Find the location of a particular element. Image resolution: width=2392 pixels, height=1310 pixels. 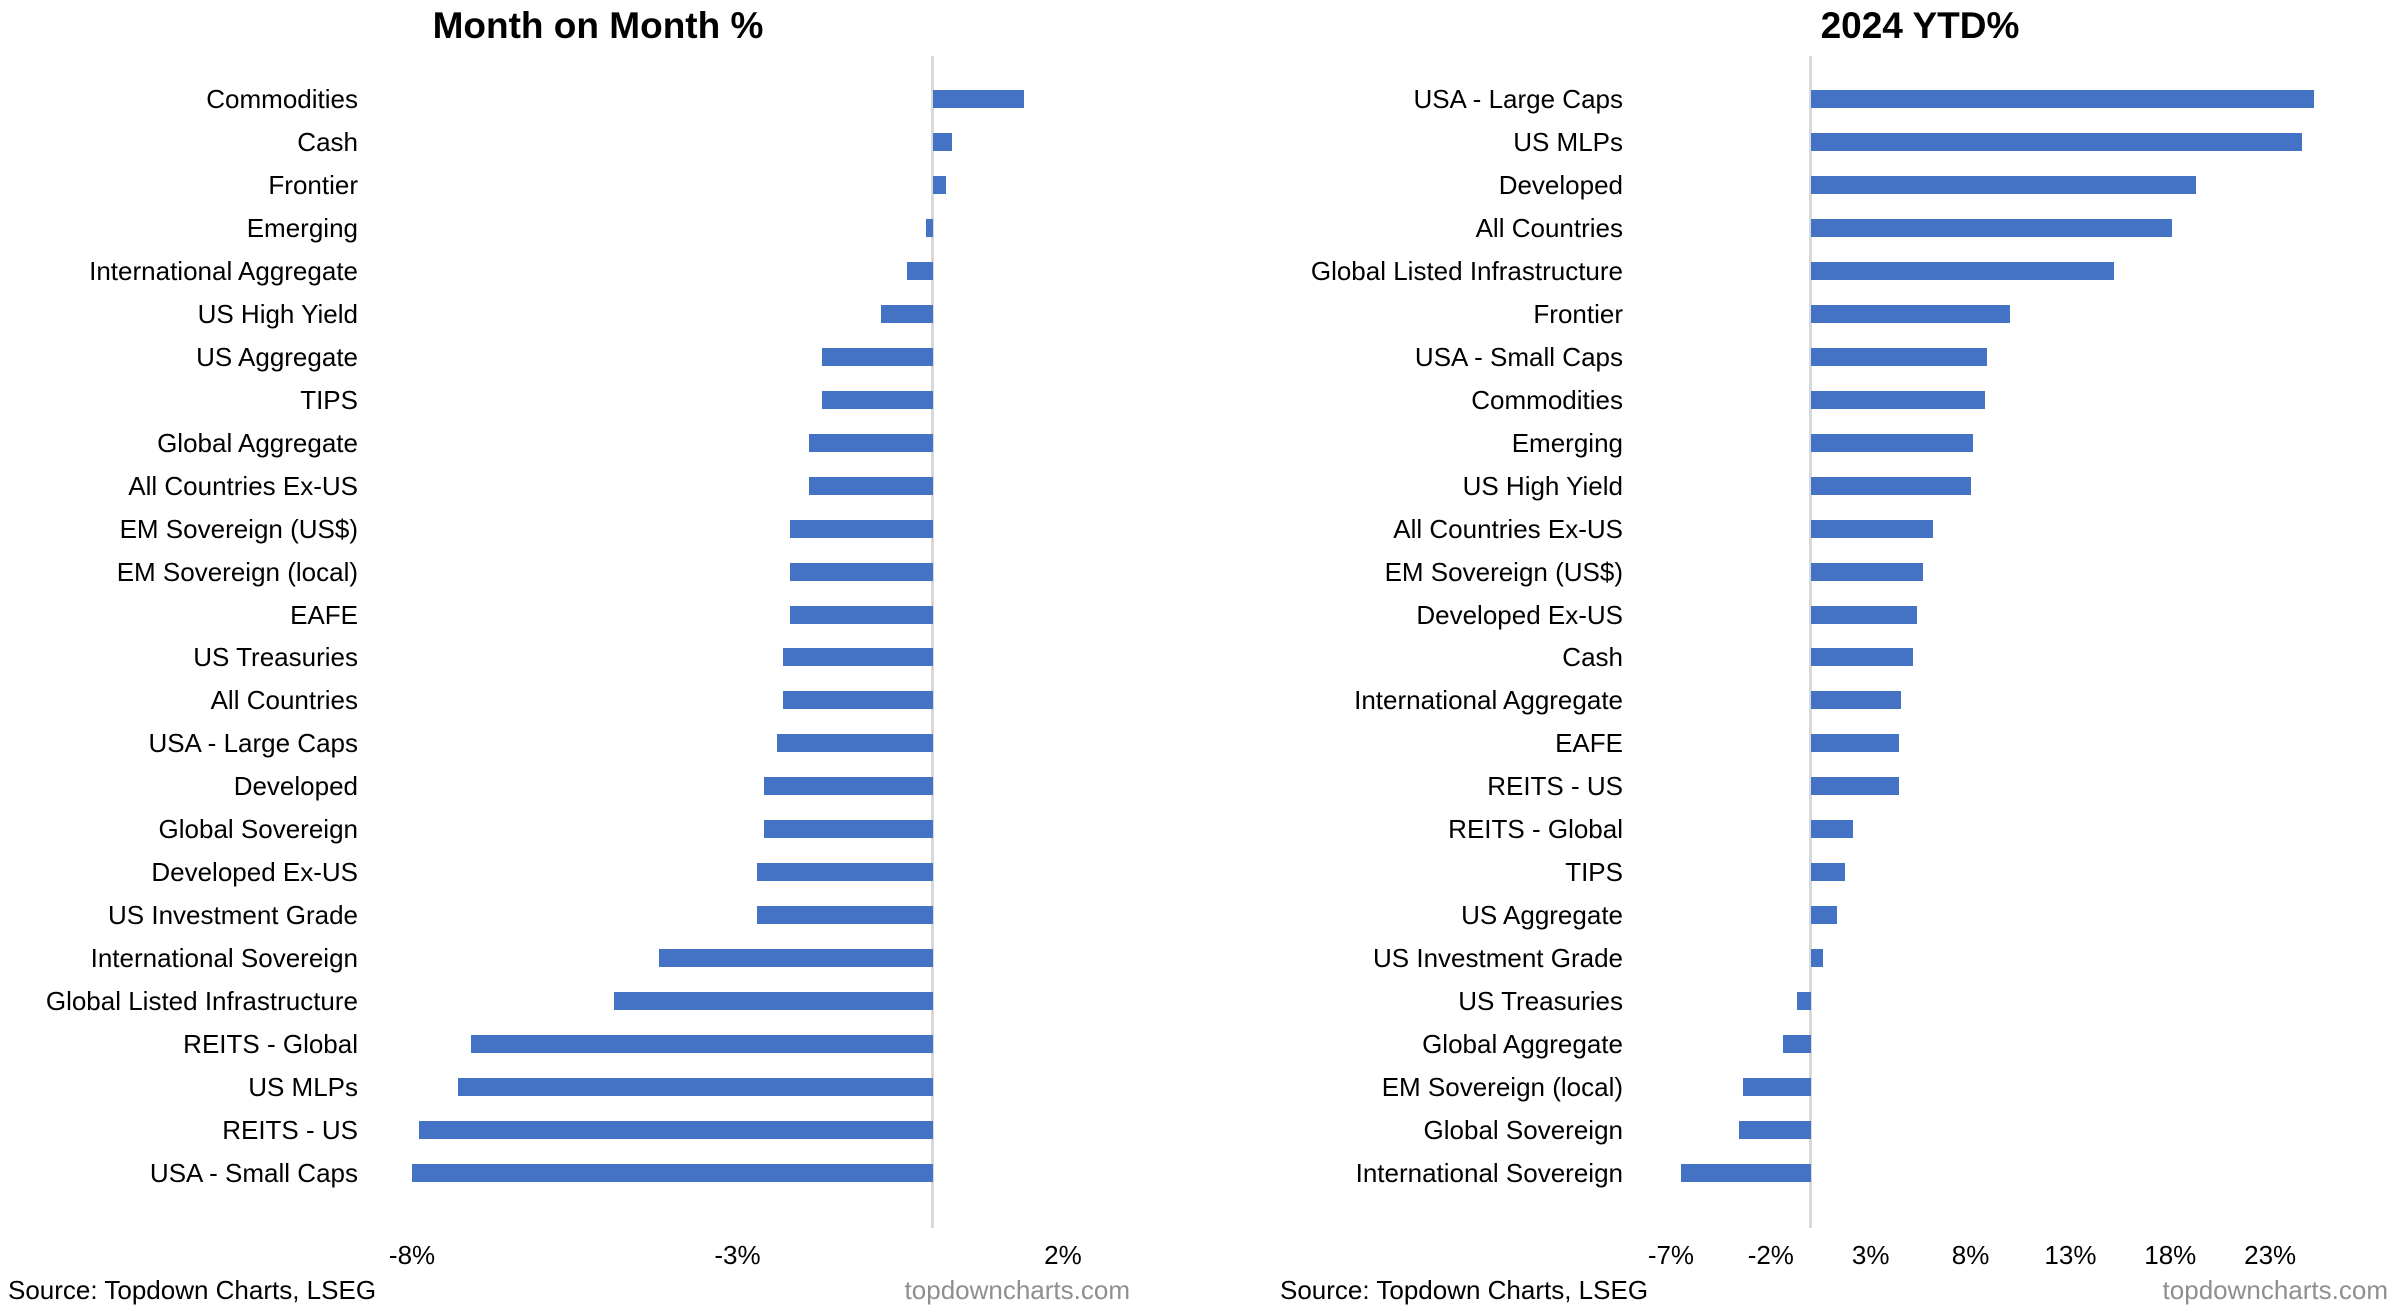

row-label: Global Listed Infrastructure is located at coordinates (201, 1000).